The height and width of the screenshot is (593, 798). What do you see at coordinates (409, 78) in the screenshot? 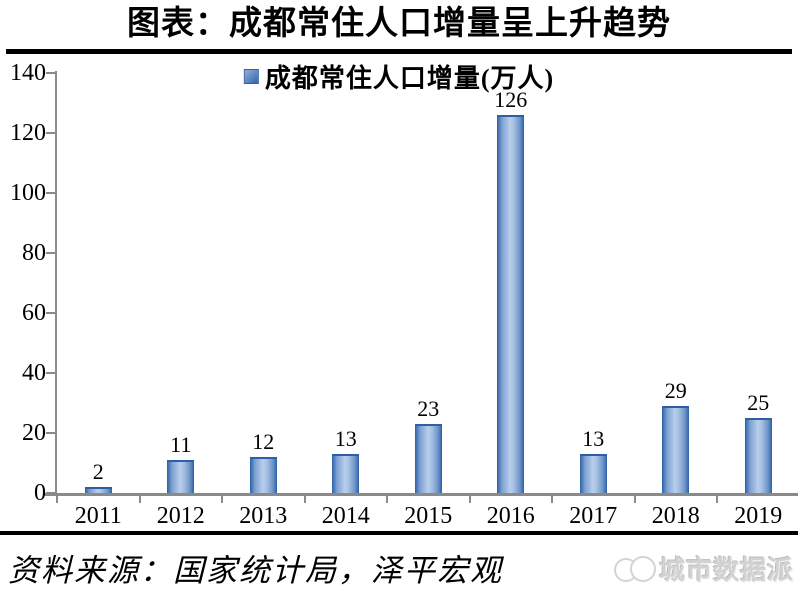
I see `legend-label: 成都常住人口增量(万人)` at bounding box center [409, 78].